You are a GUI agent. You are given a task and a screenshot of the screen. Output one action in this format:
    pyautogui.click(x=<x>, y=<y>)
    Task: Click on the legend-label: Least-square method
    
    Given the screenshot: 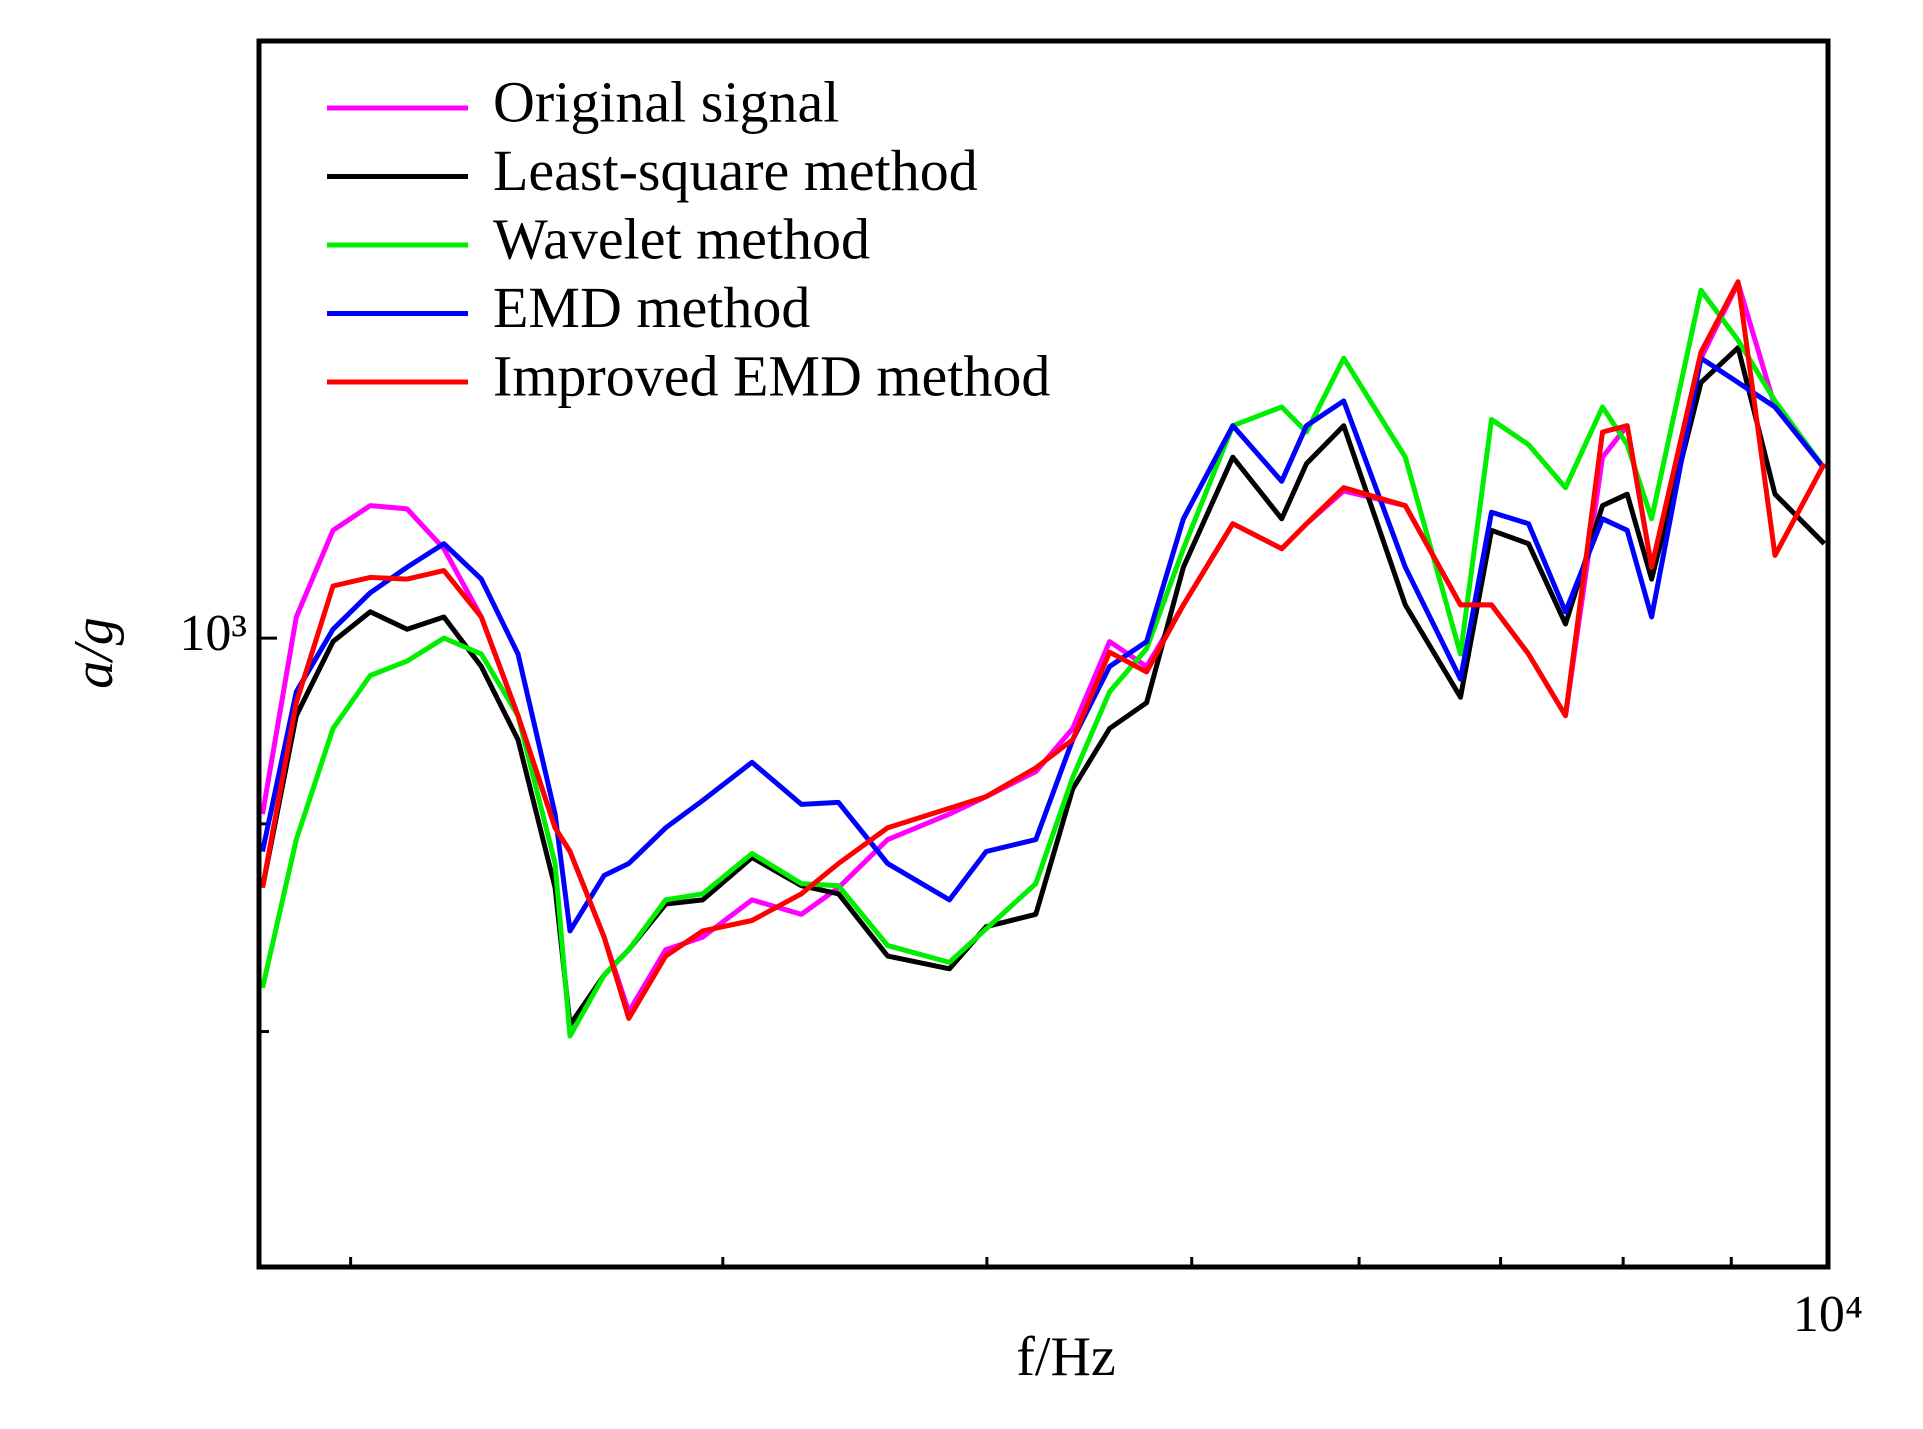 What is the action you would take?
    pyautogui.click(x=735, y=170)
    